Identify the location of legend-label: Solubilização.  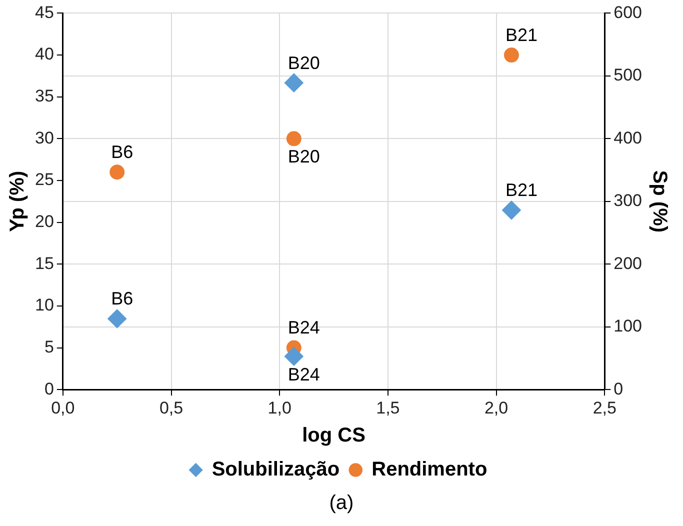
(276, 469).